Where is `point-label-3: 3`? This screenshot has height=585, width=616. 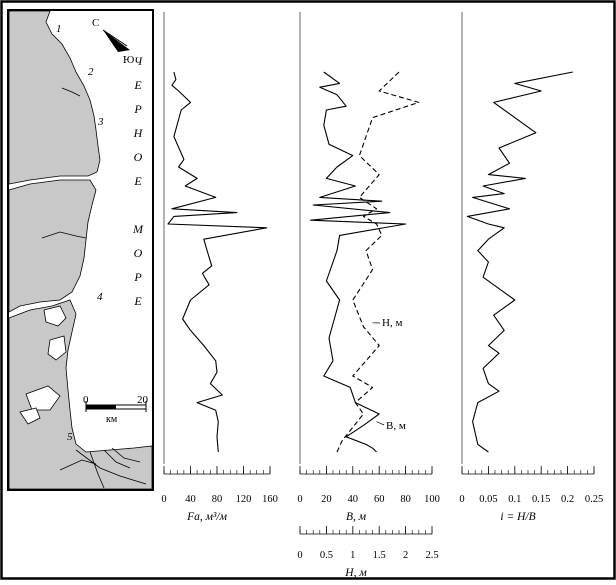 point-label-3: 3 is located at coordinates (100, 122).